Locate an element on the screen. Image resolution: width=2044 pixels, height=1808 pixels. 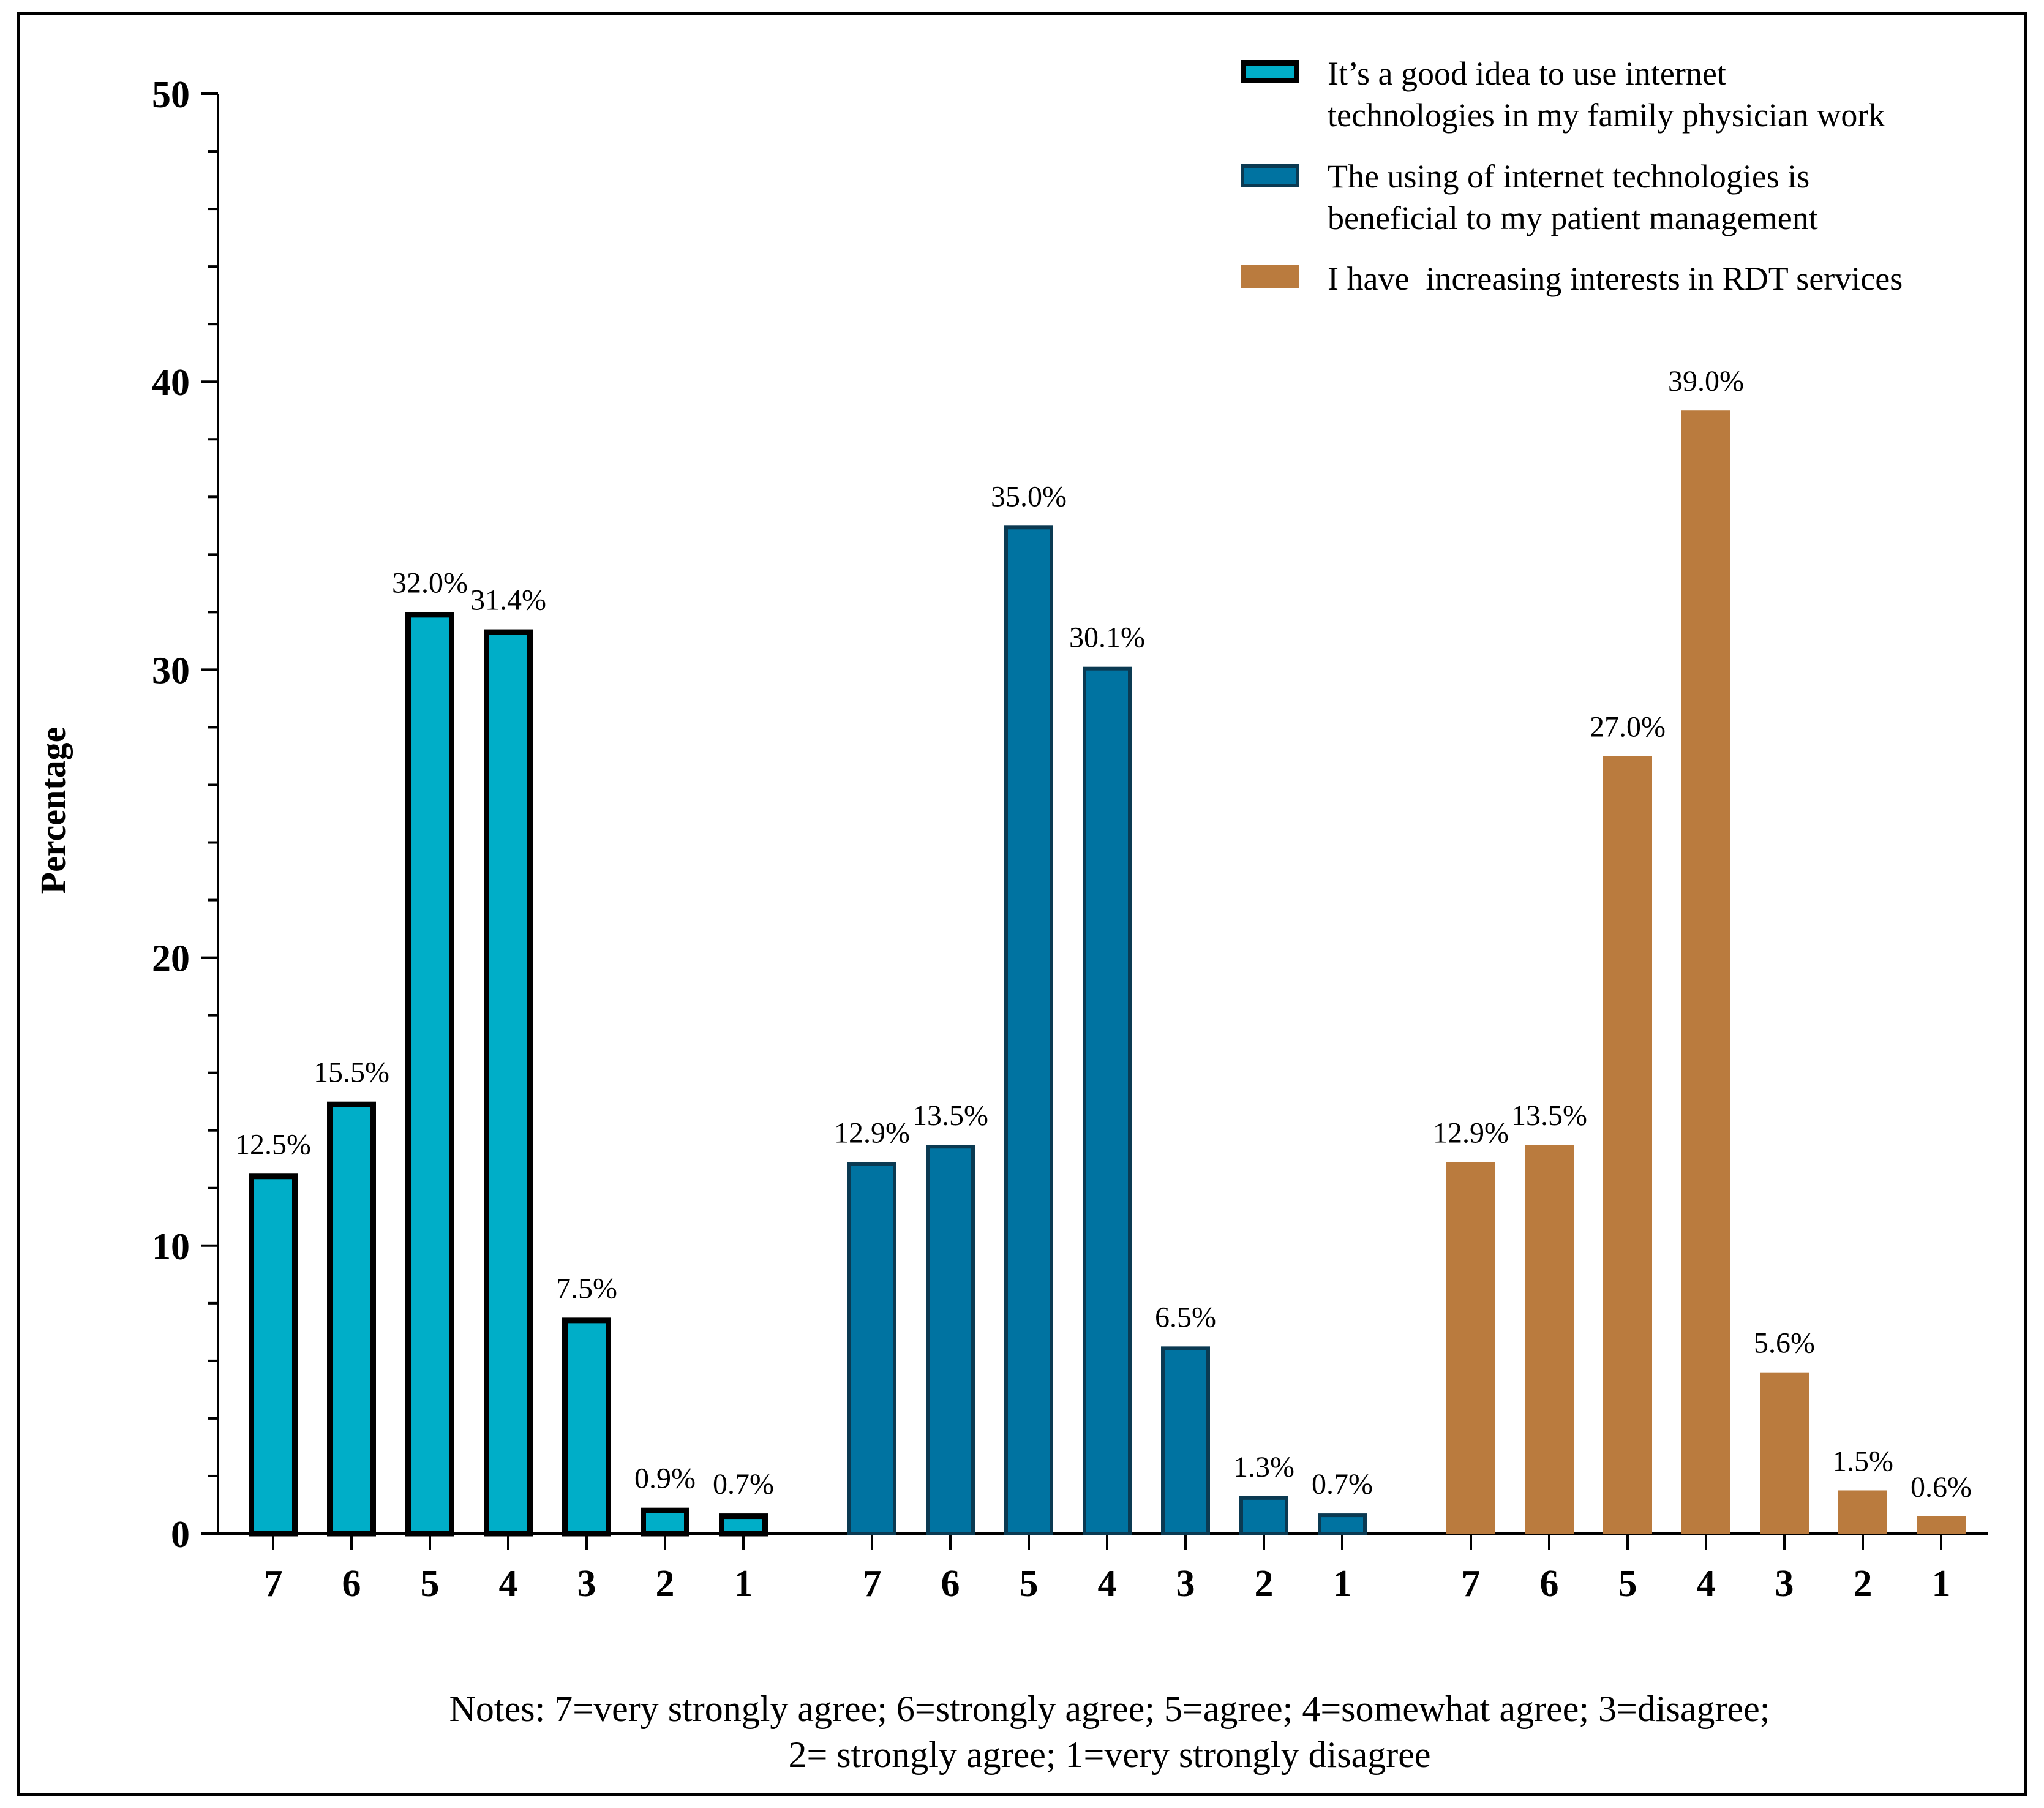
data-label: 15.5% is located at coordinates (351, 1073).